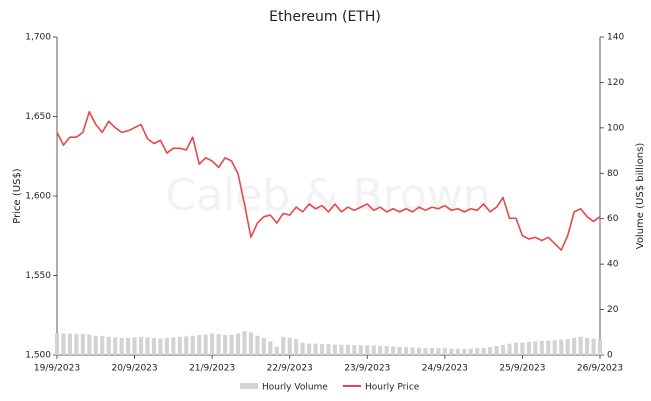 This screenshot has width=651, height=401. I want to click on legend-swatch, so click(249, 386).